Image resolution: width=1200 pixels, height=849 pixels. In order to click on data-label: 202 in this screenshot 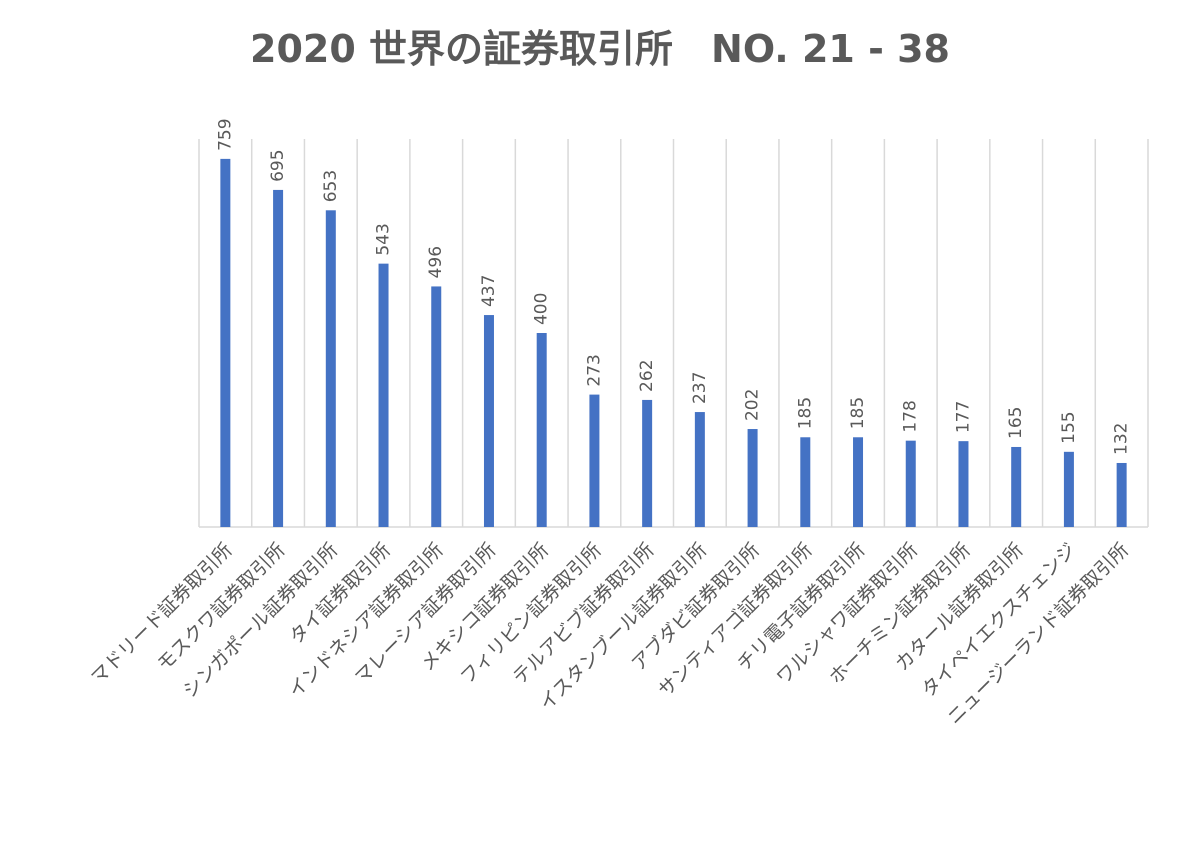, I will do `click(753, 405)`.